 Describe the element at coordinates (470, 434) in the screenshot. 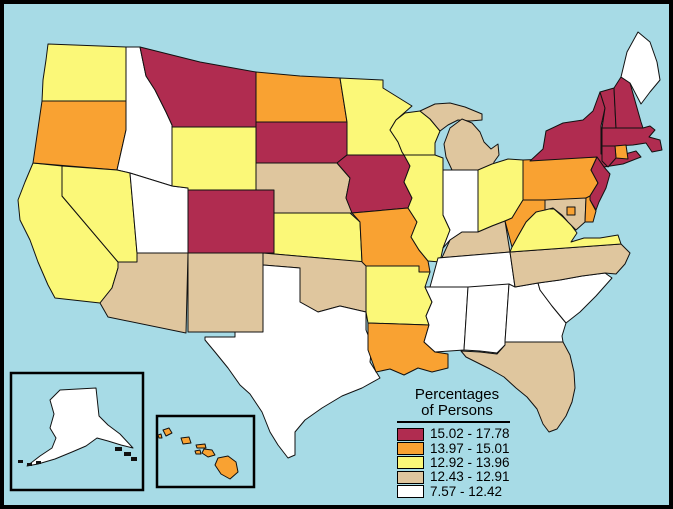

I see `legend-label-class1: 15.02 - 17.78` at that location.